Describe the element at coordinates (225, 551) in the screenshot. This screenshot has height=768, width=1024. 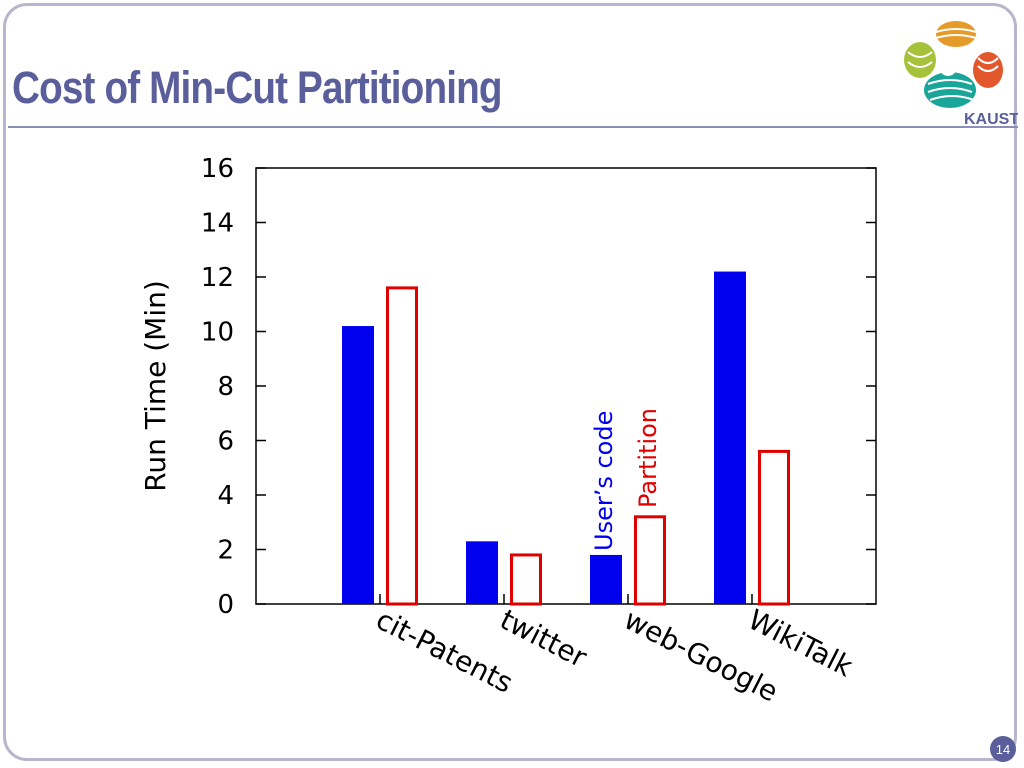
I see `y-tick-label: 2` at that location.